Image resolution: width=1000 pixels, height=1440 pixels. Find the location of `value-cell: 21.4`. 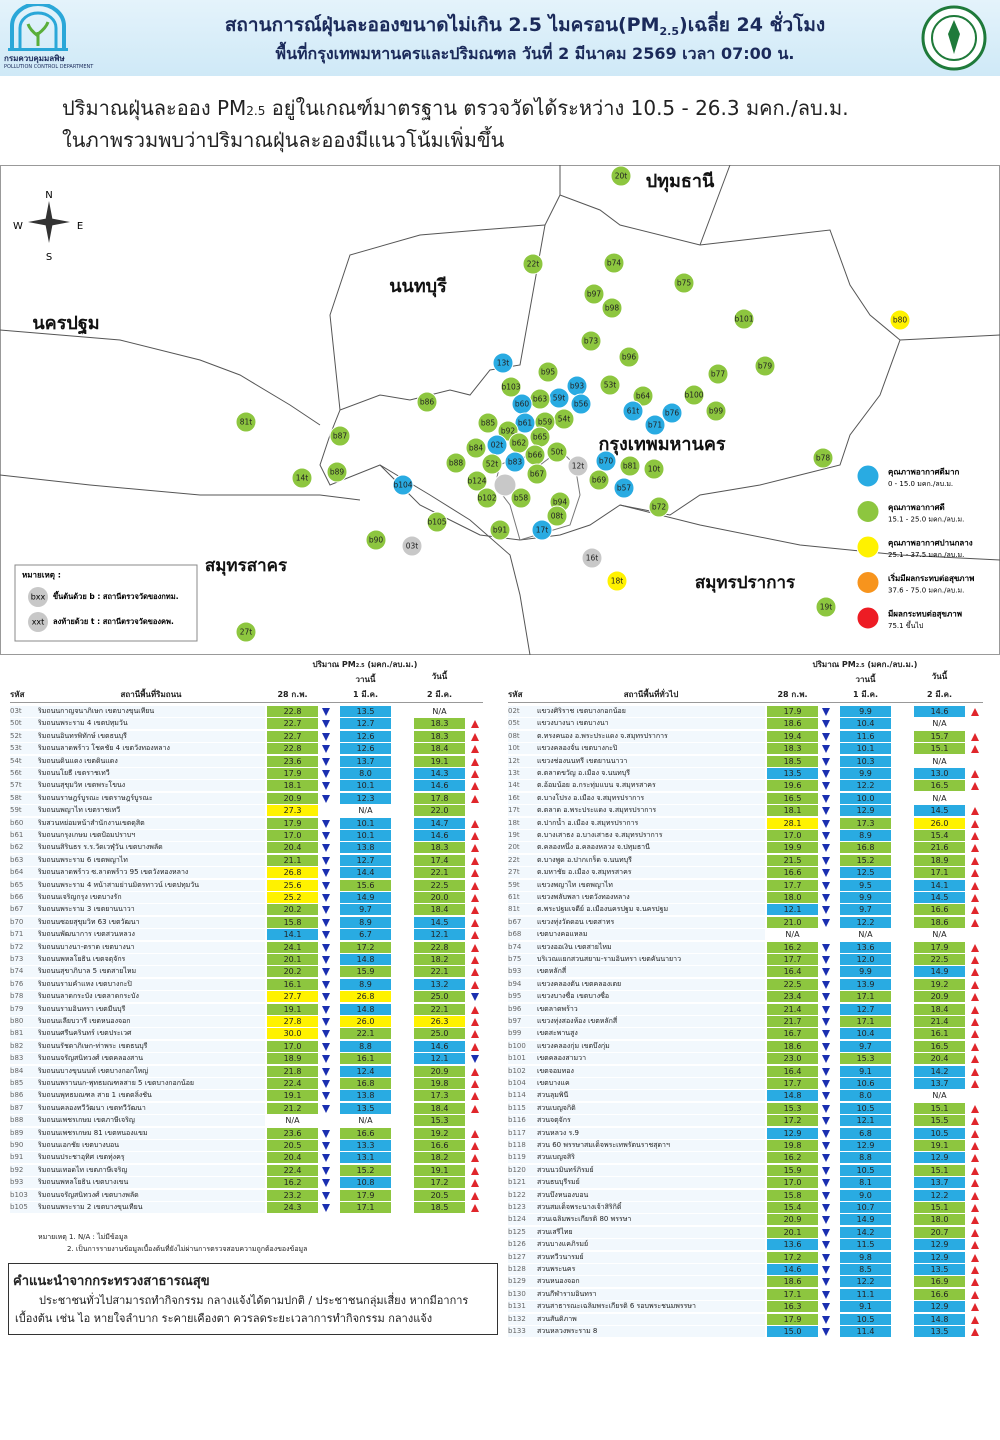

value-cell: 21.4 is located at coordinates (939, 1021).